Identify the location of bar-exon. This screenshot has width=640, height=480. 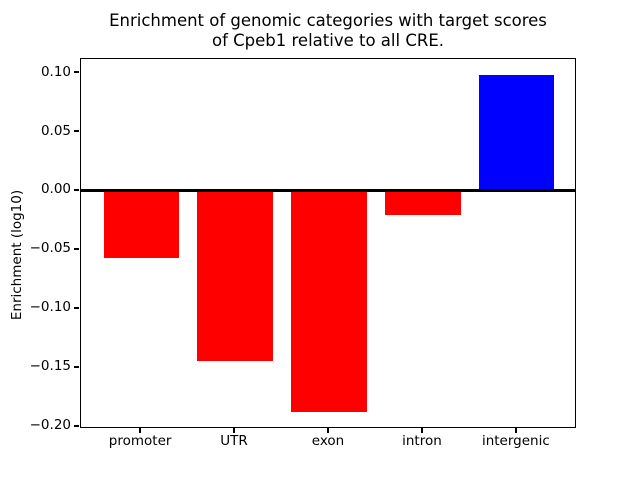
(329, 301).